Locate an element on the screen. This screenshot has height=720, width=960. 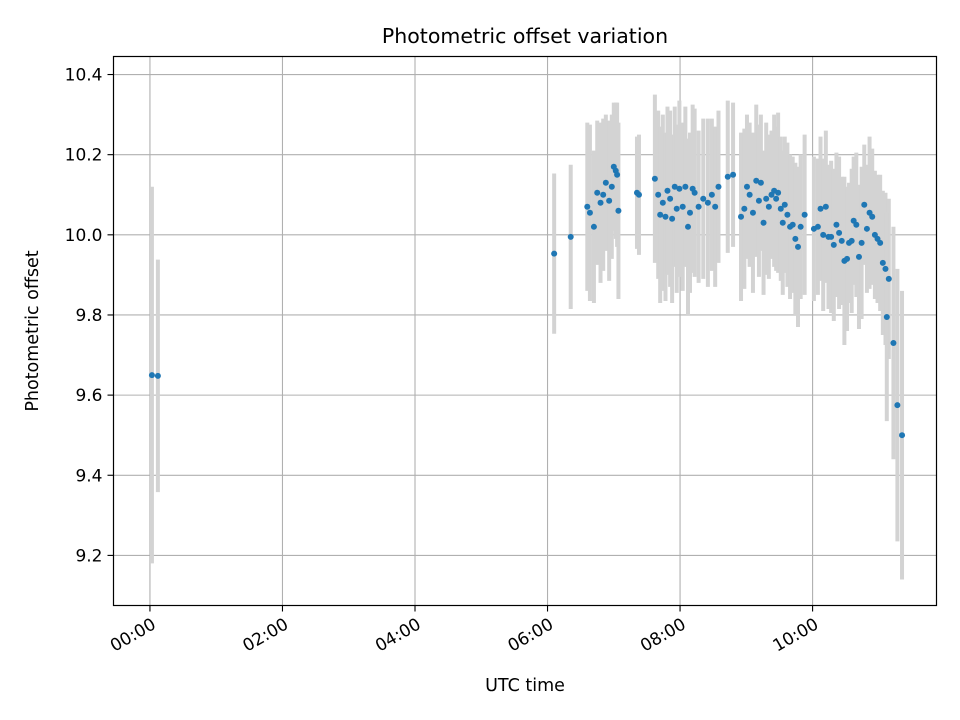
y-tick-label: 9.8 is located at coordinates (88, 316).